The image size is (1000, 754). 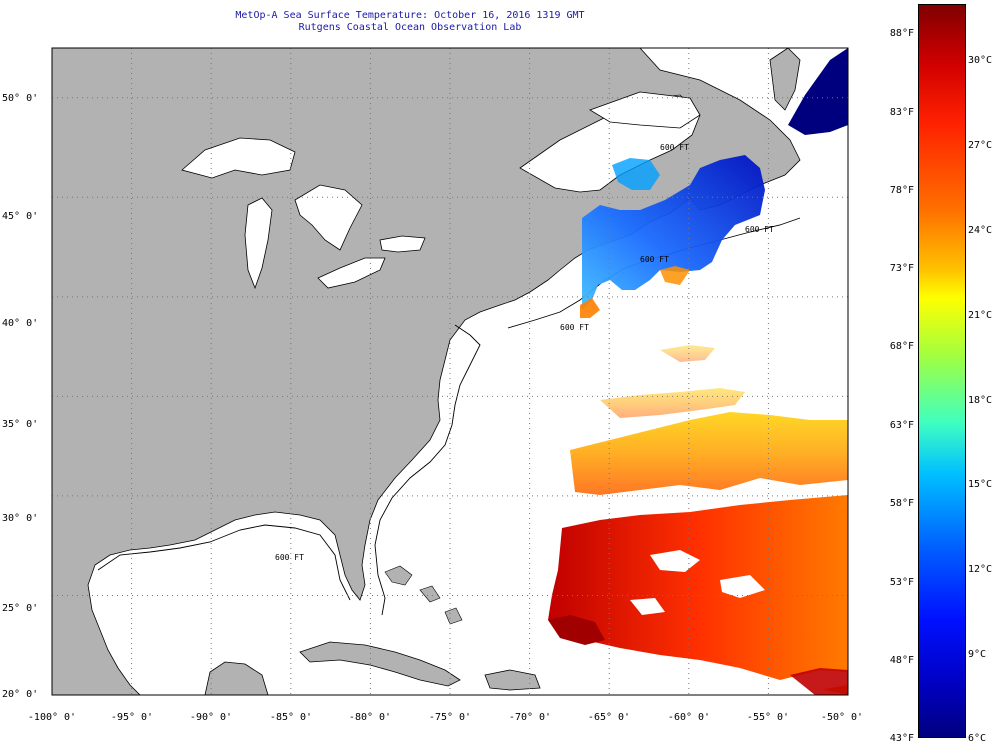 What do you see at coordinates (20, 98) in the screenshot?
I see `lat-label: 50° 0'` at bounding box center [20, 98].